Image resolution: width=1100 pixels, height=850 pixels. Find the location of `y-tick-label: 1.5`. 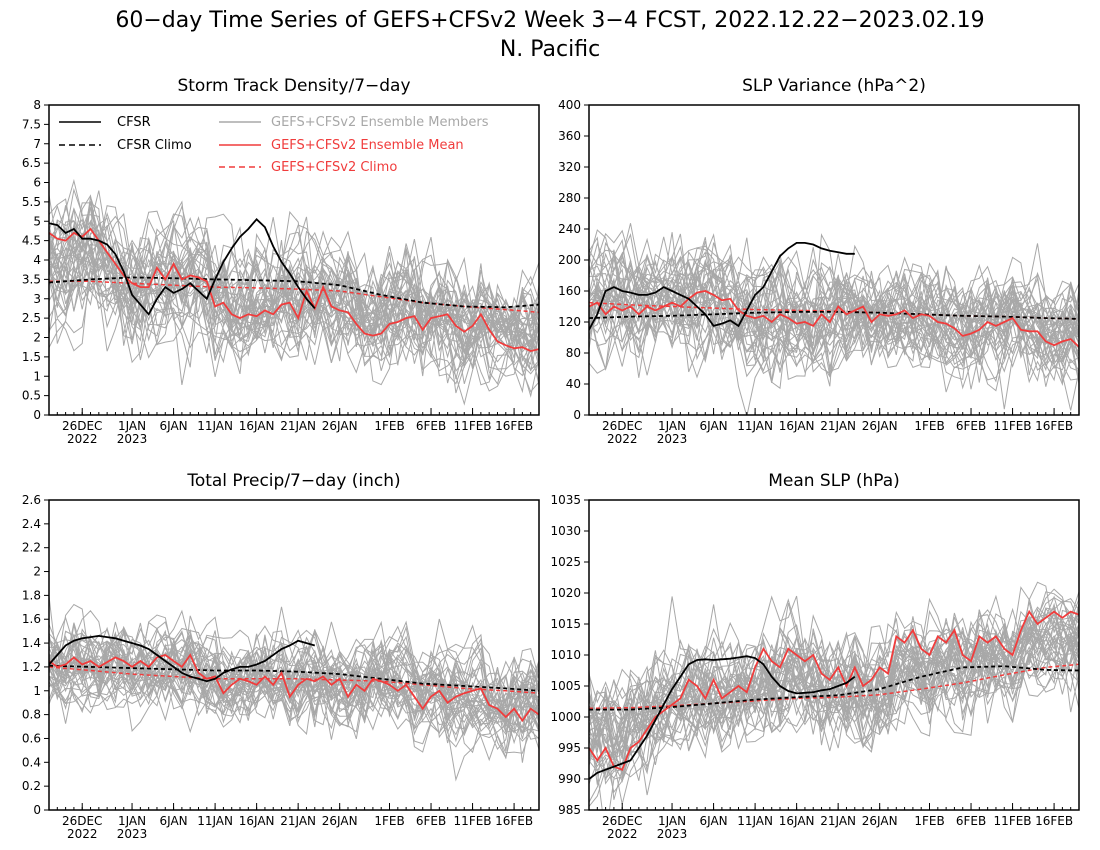

y-tick-label: 1.5 is located at coordinates (31, 357).